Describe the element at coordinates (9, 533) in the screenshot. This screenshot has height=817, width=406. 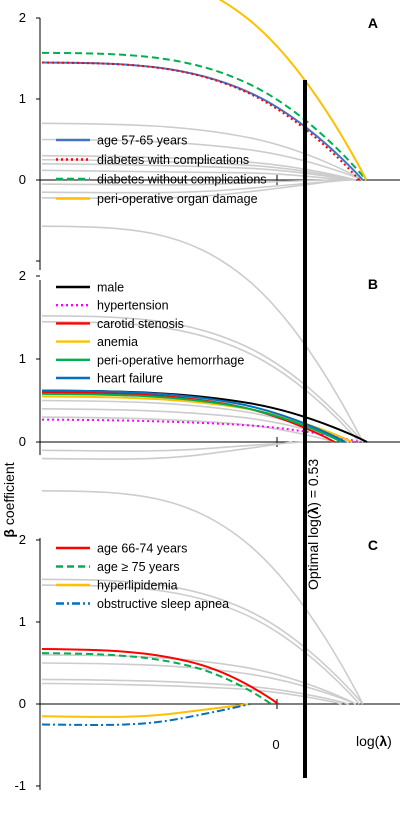
I see `y-axis-label-symbol: β` at that location.